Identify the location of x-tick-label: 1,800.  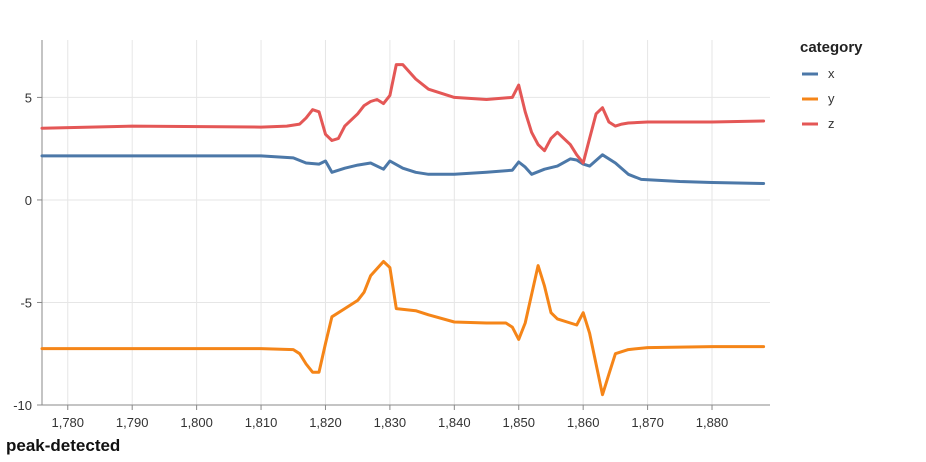
(196, 422).